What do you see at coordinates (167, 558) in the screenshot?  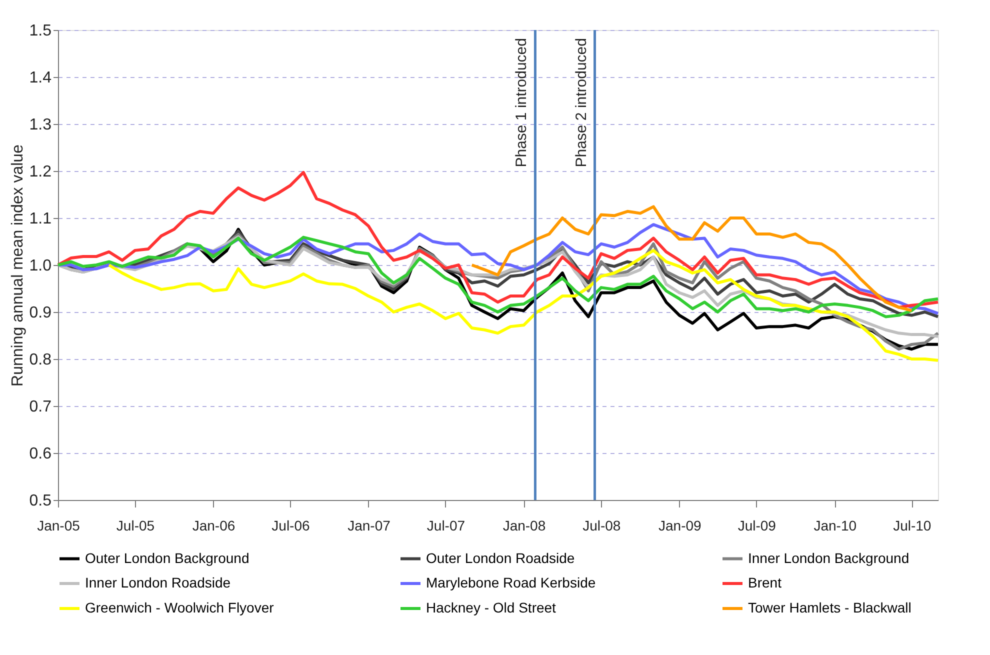 I see `legend-label: Outer London Background` at bounding box center [167, 558].